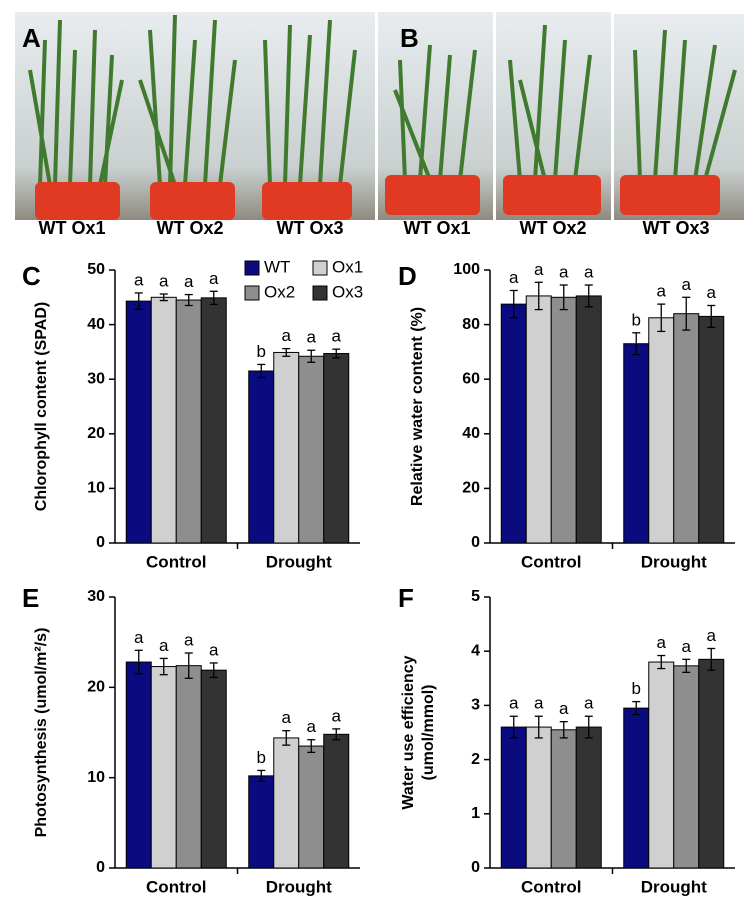  What do you see at coordinates (475, 650) in the screenshot?
I see `y-tick-label: 4` at bounding box center [475, 650].